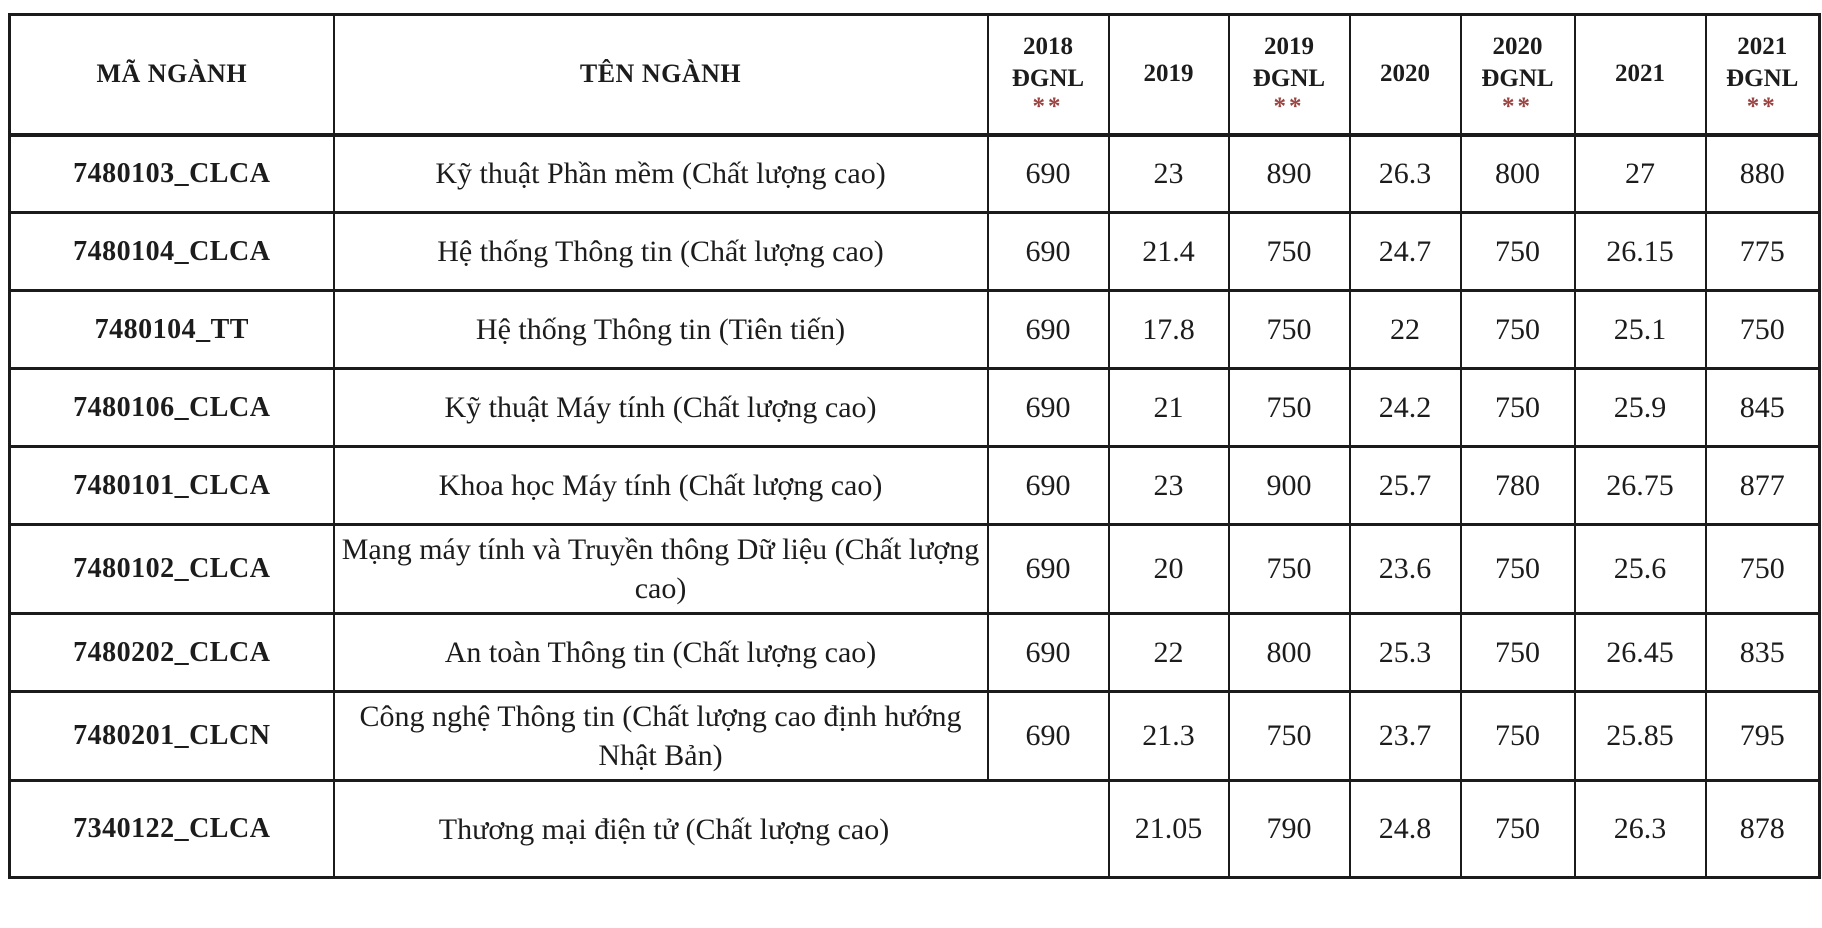 Image resolution: width=1822 pixels, height=928 pixels. I want to click on major-code-cell: 7480104_TT, so click(171, 329).